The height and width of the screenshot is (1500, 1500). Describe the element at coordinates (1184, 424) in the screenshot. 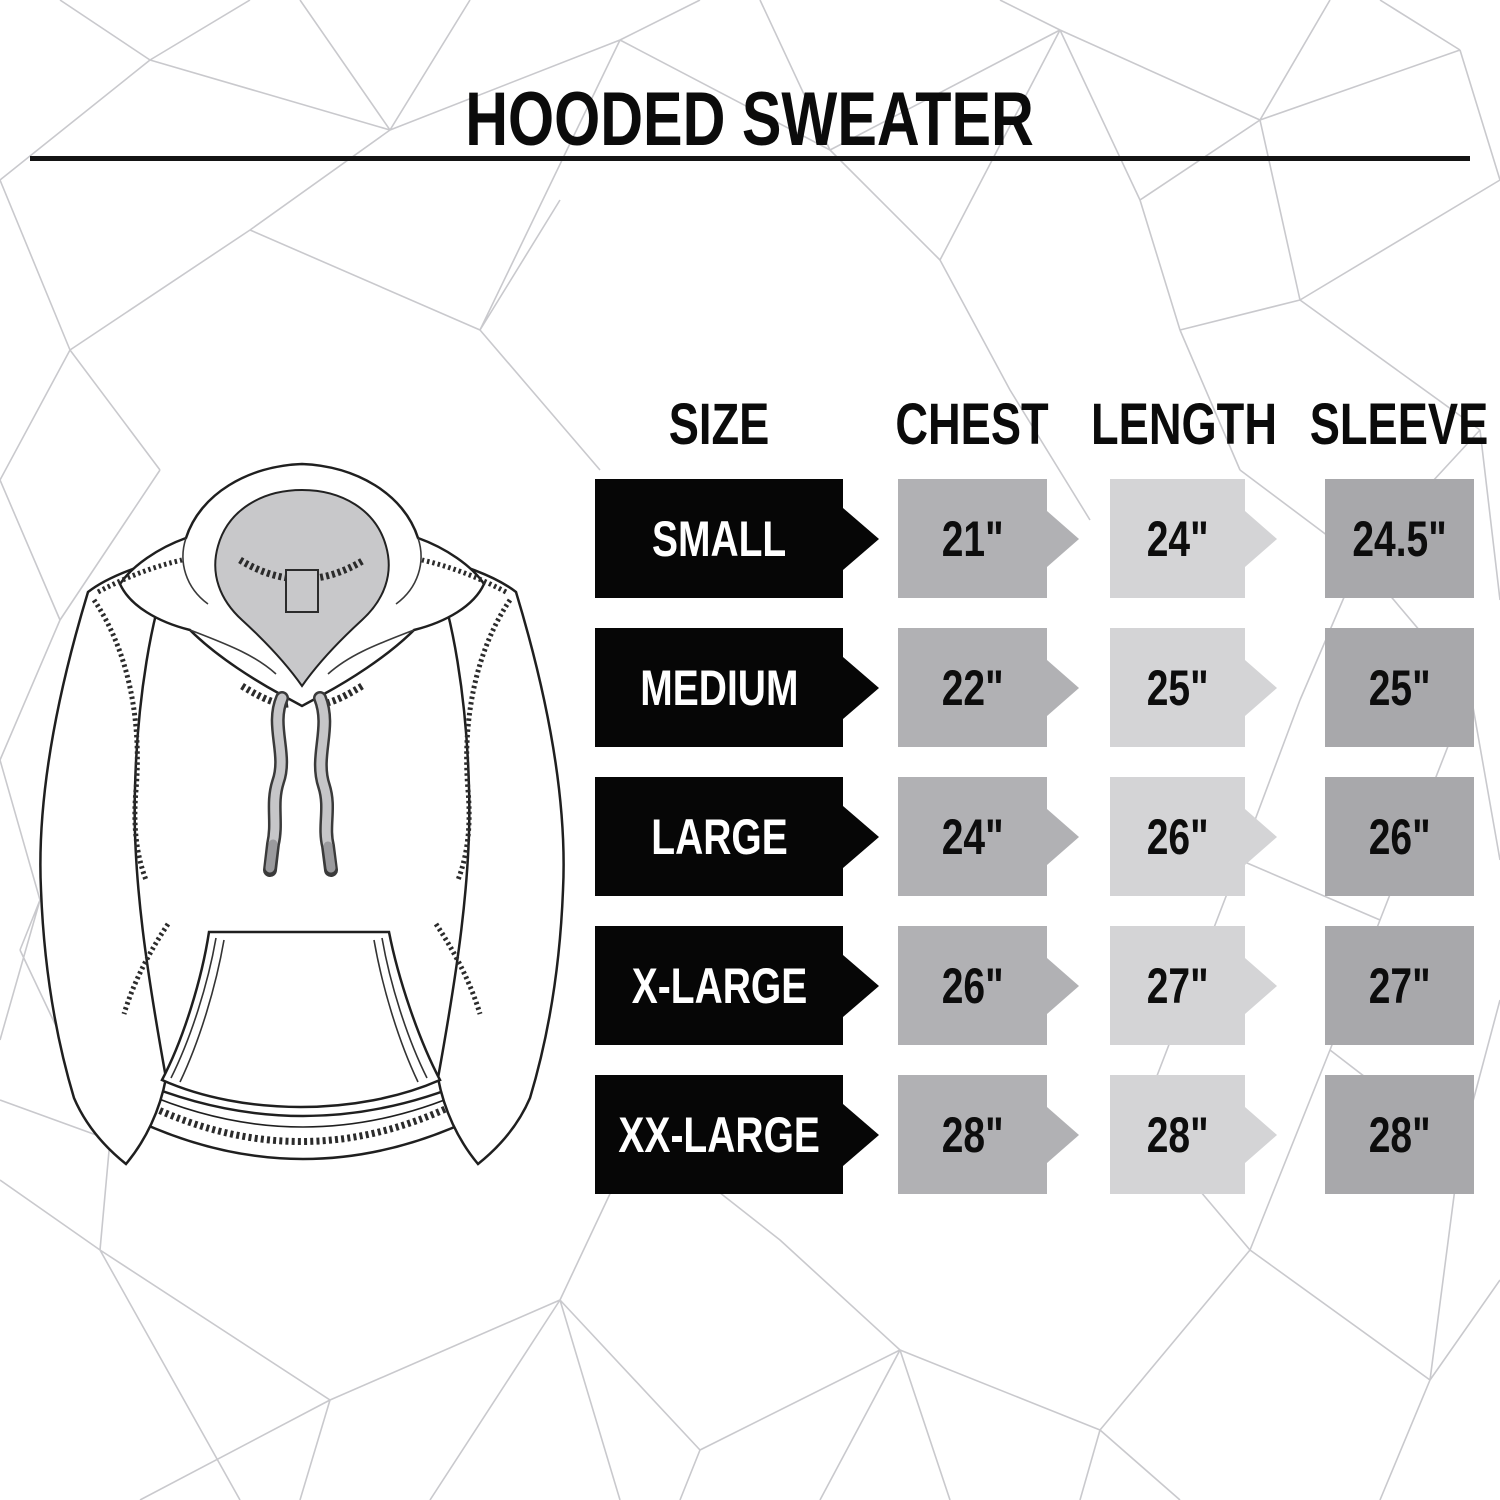

I see `column-header-length: LENGTH` at that location.